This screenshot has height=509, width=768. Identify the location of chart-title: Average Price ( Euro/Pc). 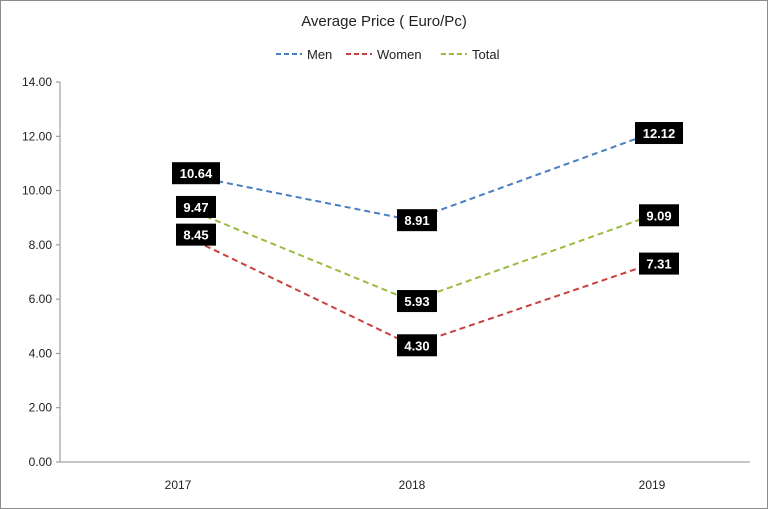
(384, 21).